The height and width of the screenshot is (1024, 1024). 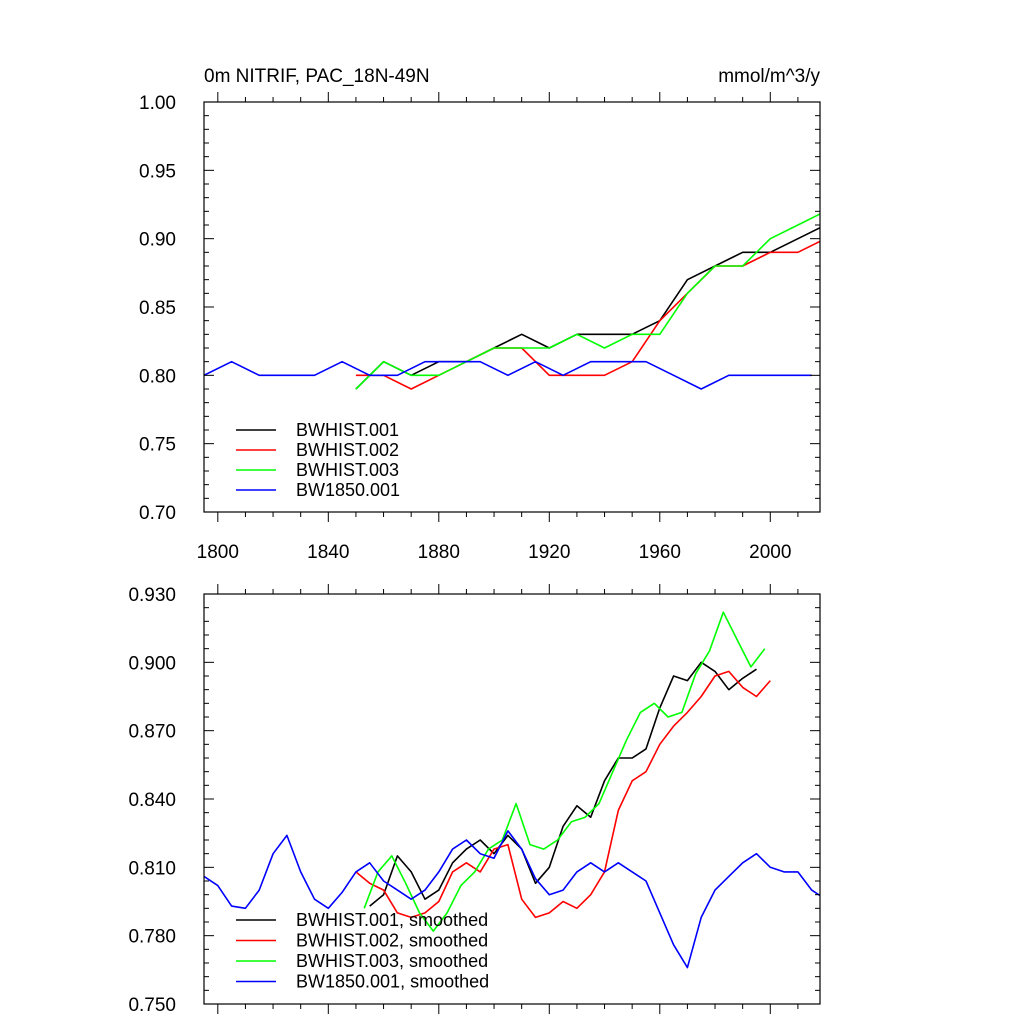 What do you see at coordinates (152, 868) in the screenshot?
I see `bottom-y-tick-label: 0.810` at bounding box center [152, 868].